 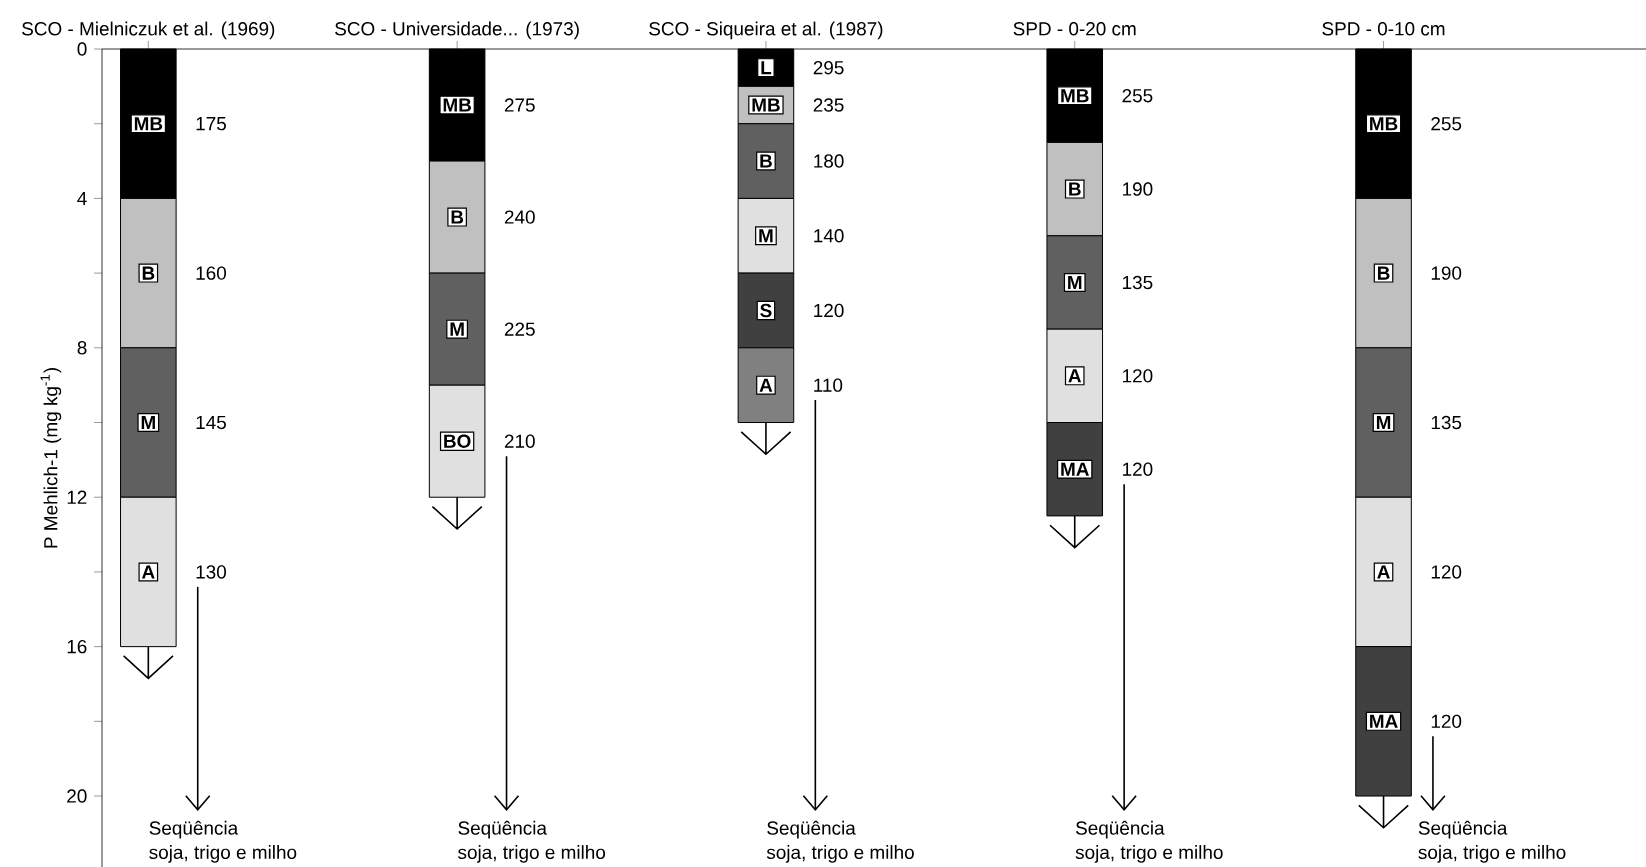 I want to click on annotation: 240, so click(x=519, y=217).